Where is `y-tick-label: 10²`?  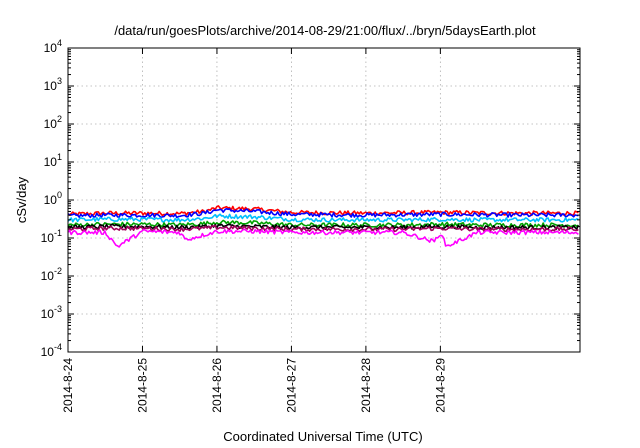
y-tick-label: 10² is located at coordinates (53, 122).